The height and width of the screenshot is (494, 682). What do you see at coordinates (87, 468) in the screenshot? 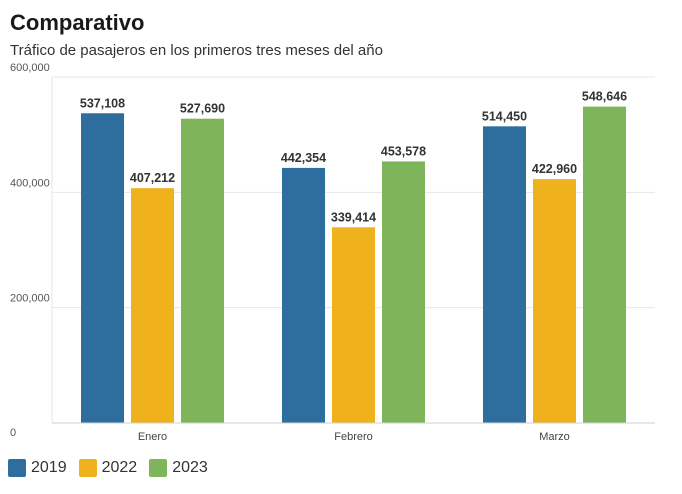
I see `legend-swatch-2022` at bounding box center [87, 468].